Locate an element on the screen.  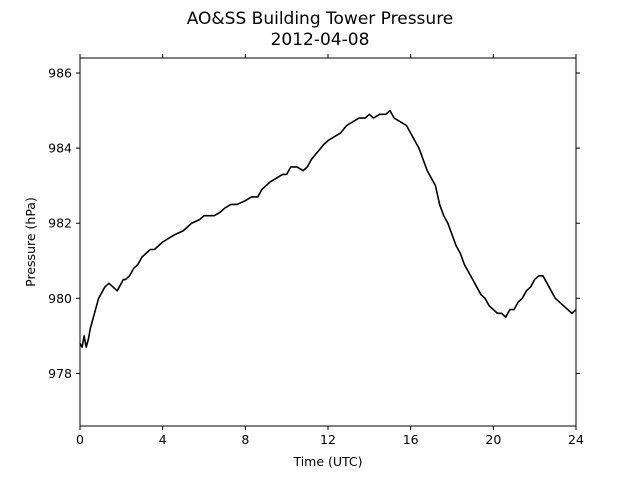
chart-title: AO&SS Building Tower Pressure is located at coordinates (320, 19).